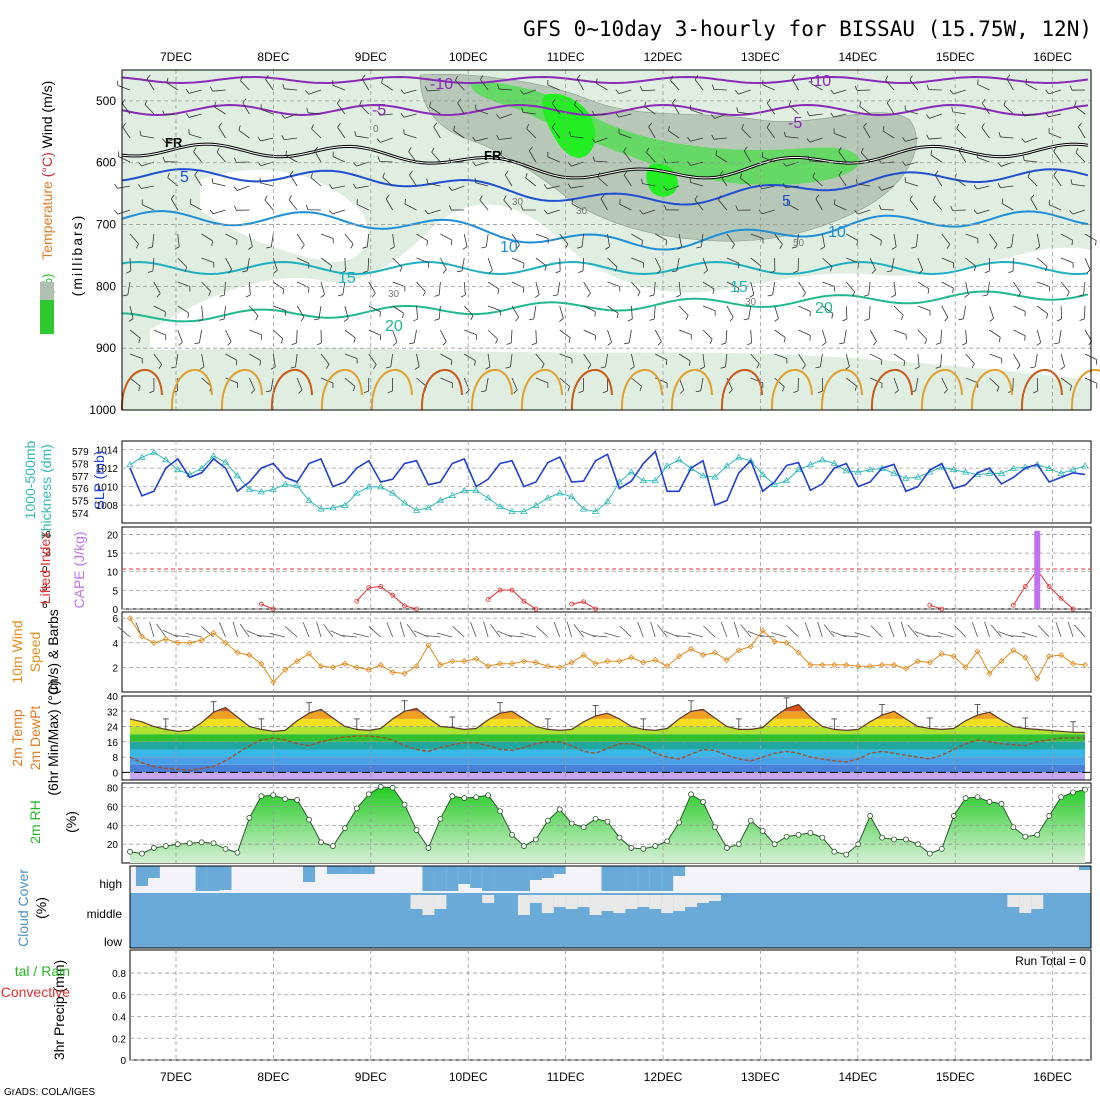 The image size is (1100, 1100). I want to click on slp-tick-label: 1010, so click(107, 488).